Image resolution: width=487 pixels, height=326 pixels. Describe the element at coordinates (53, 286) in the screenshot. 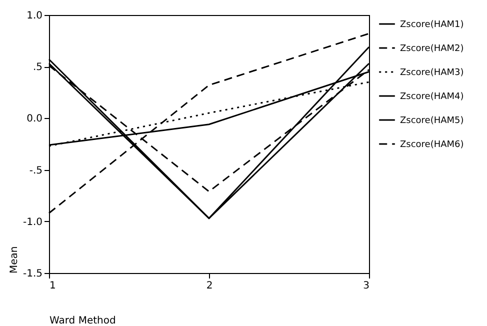

I see `x-tick-label: 1` at that location.